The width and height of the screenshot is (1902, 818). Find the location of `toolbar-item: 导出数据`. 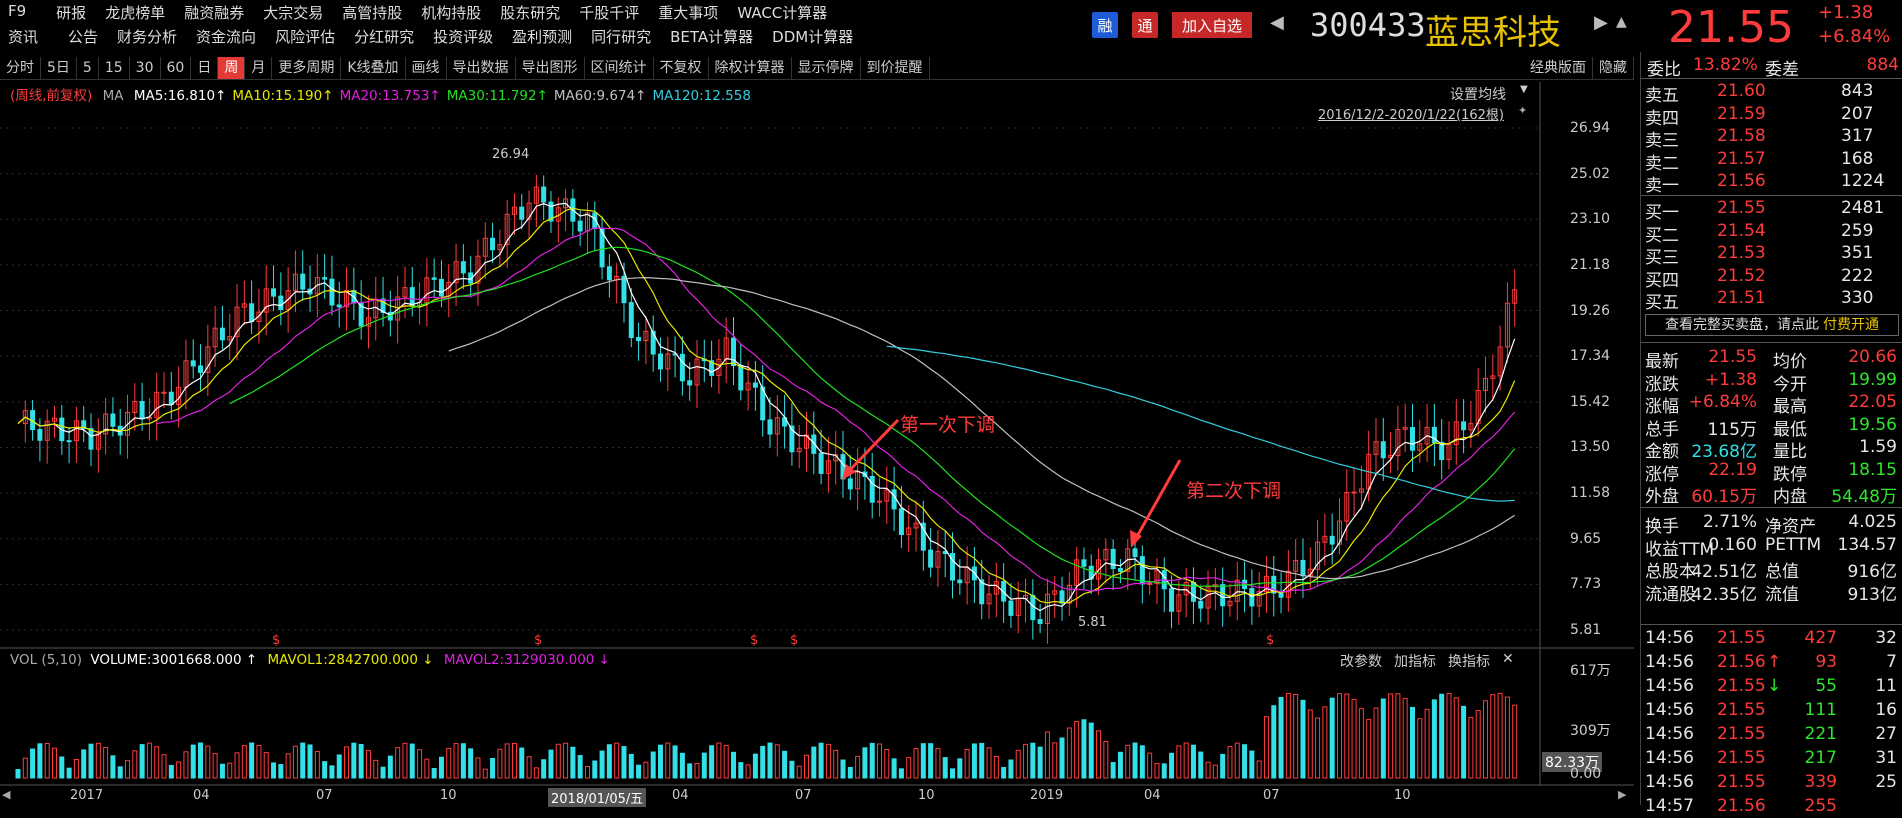

toolbar-item: 导出数据 is located at coordinates (481, 67).